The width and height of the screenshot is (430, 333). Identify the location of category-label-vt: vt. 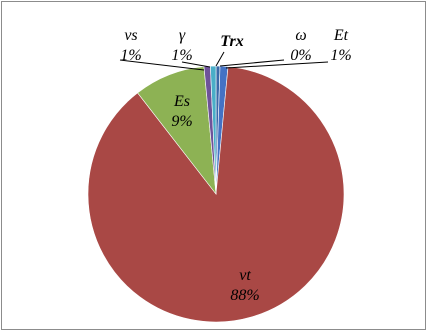
(245, 275).